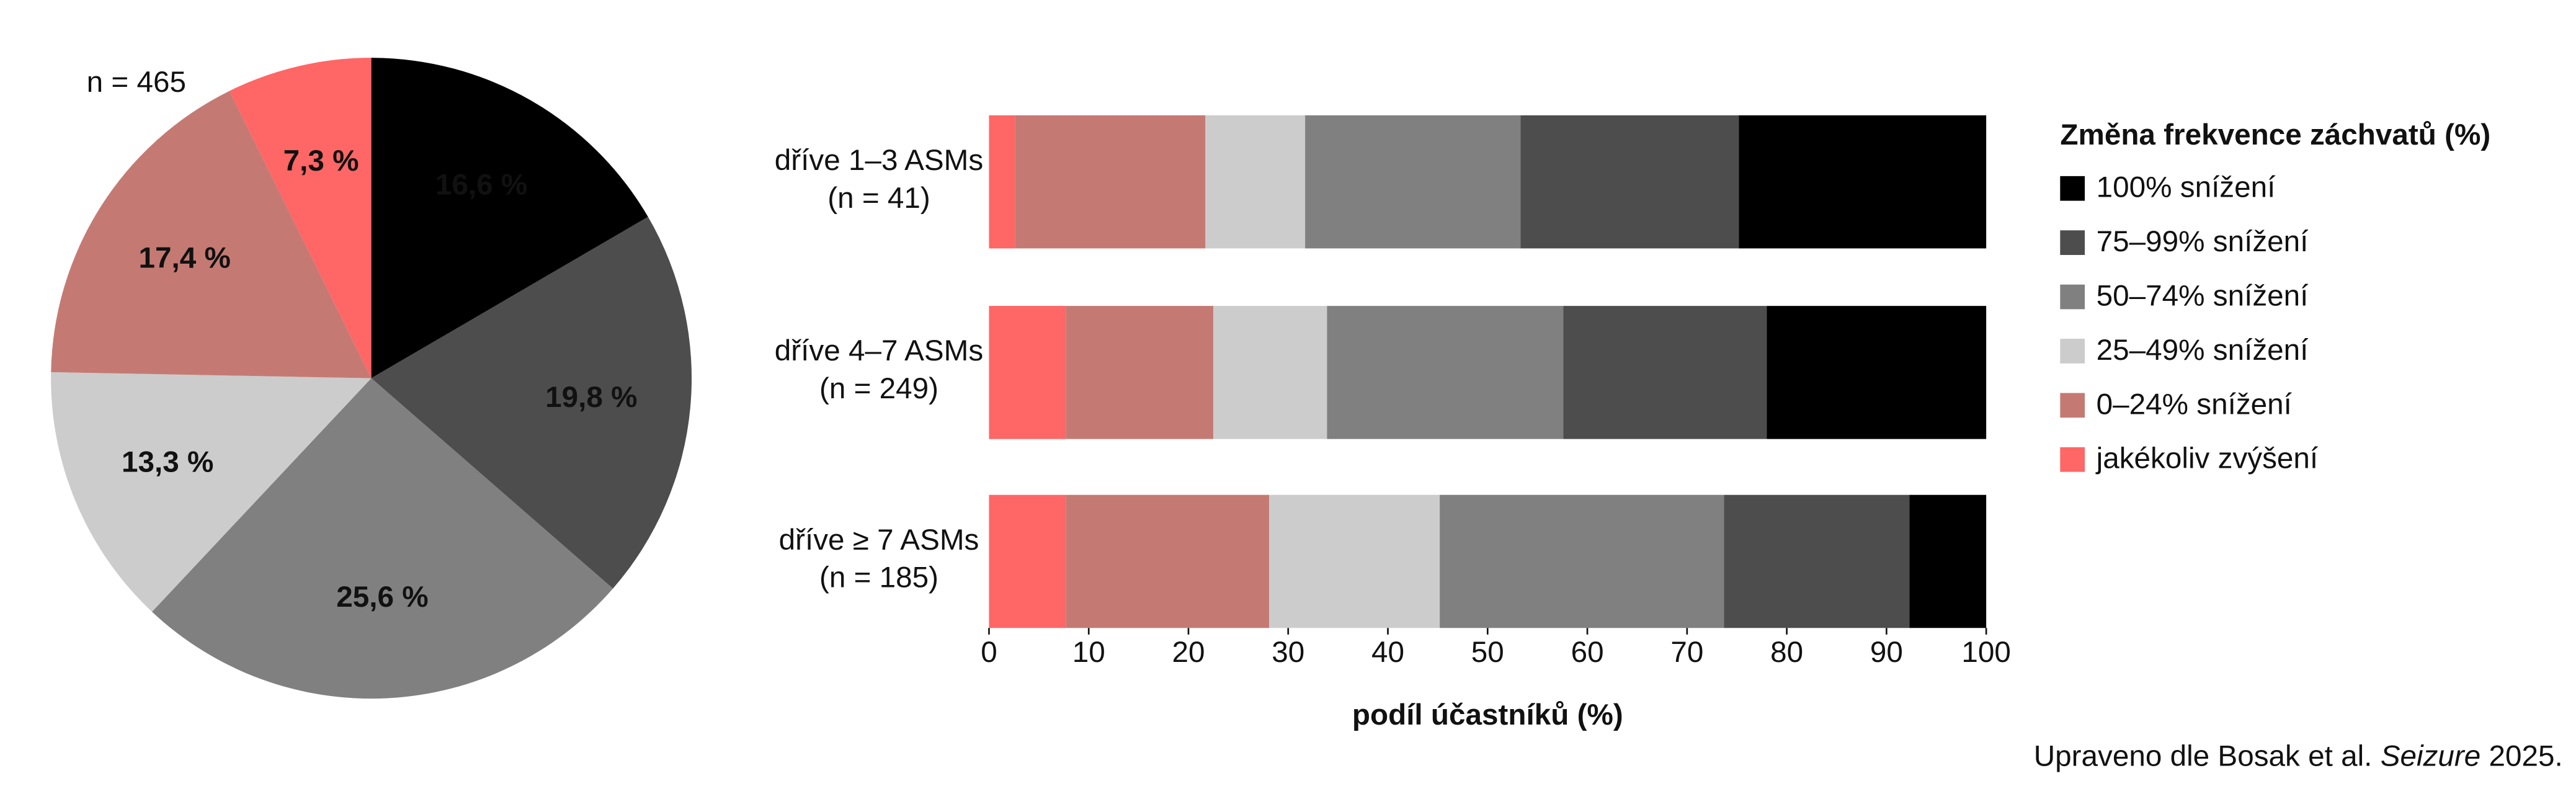 This screenshot has height=786, width=2576. Describe the element at coordinates (481, 184) in the screenshot. I see `slice-label: 16,6 %` at that location.